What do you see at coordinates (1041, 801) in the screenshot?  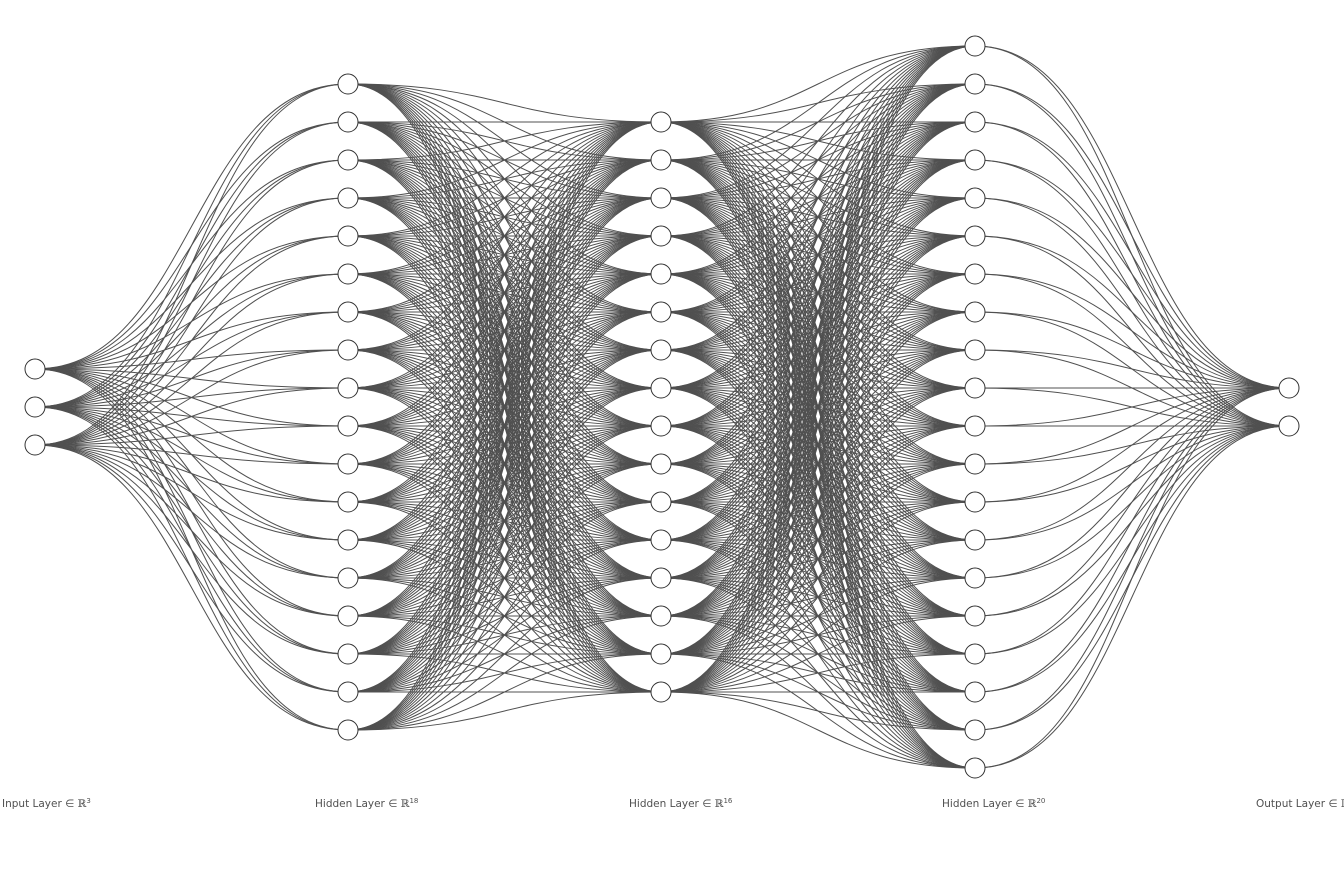 I see `layer-dimension: 20` at bounding box center [1041, 801].